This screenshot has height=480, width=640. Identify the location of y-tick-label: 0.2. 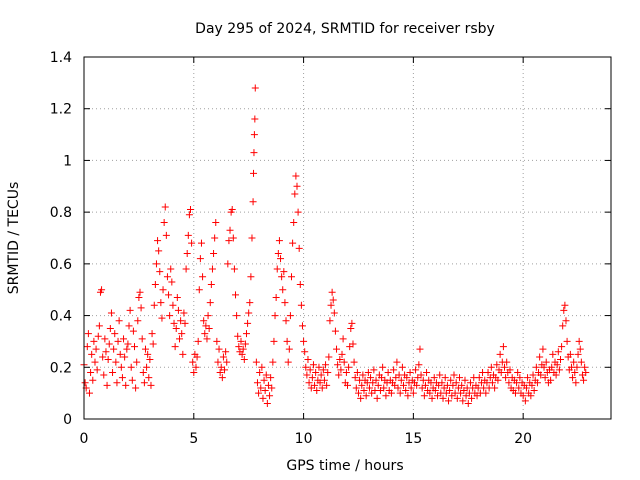
(61, 368).